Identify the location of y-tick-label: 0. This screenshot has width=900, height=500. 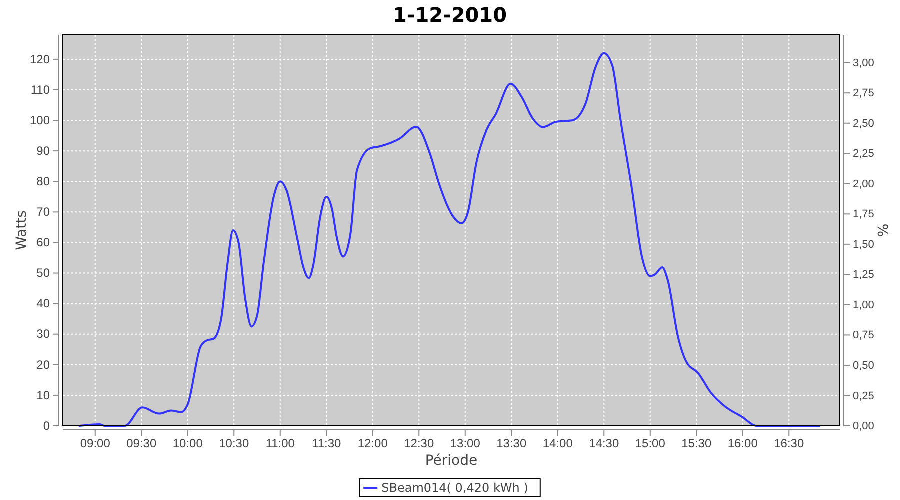
(46, 425).